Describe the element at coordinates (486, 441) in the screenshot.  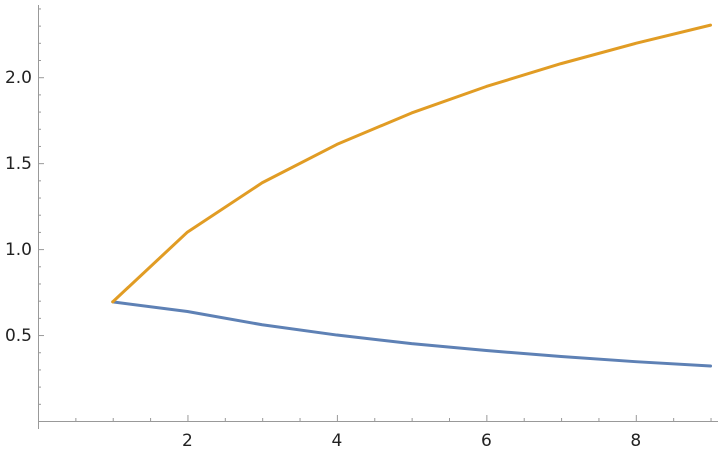
I see `x-tick-label: 6` at that location.